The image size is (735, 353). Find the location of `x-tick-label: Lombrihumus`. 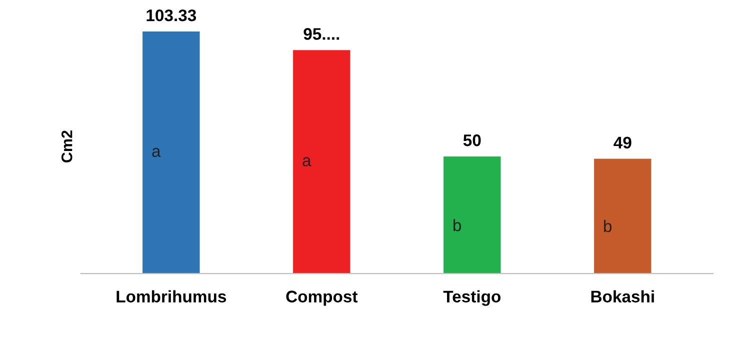

x-tick-label: Lombrihumus is located at coordinates (171, 296).